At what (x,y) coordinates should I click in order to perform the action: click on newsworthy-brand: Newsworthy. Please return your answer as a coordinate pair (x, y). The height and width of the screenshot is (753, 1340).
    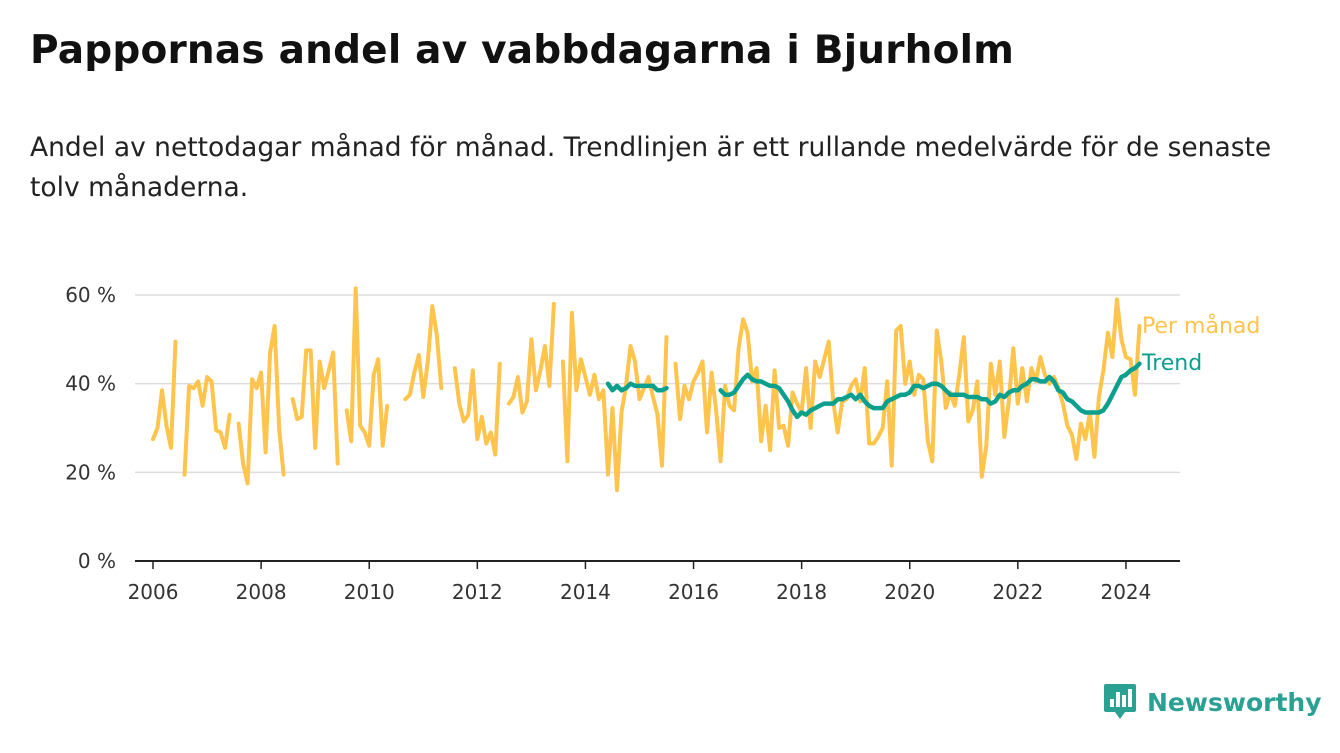
    Looking at the image, I should click on (1212, 702).